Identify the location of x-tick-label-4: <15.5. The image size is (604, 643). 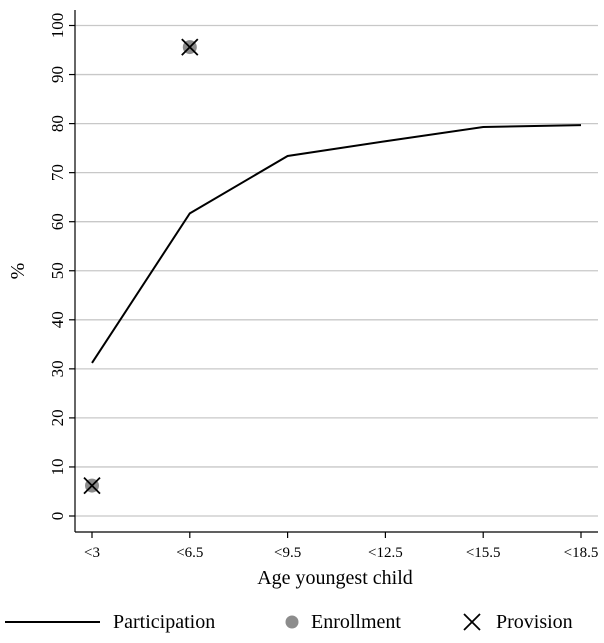
(483, 553).